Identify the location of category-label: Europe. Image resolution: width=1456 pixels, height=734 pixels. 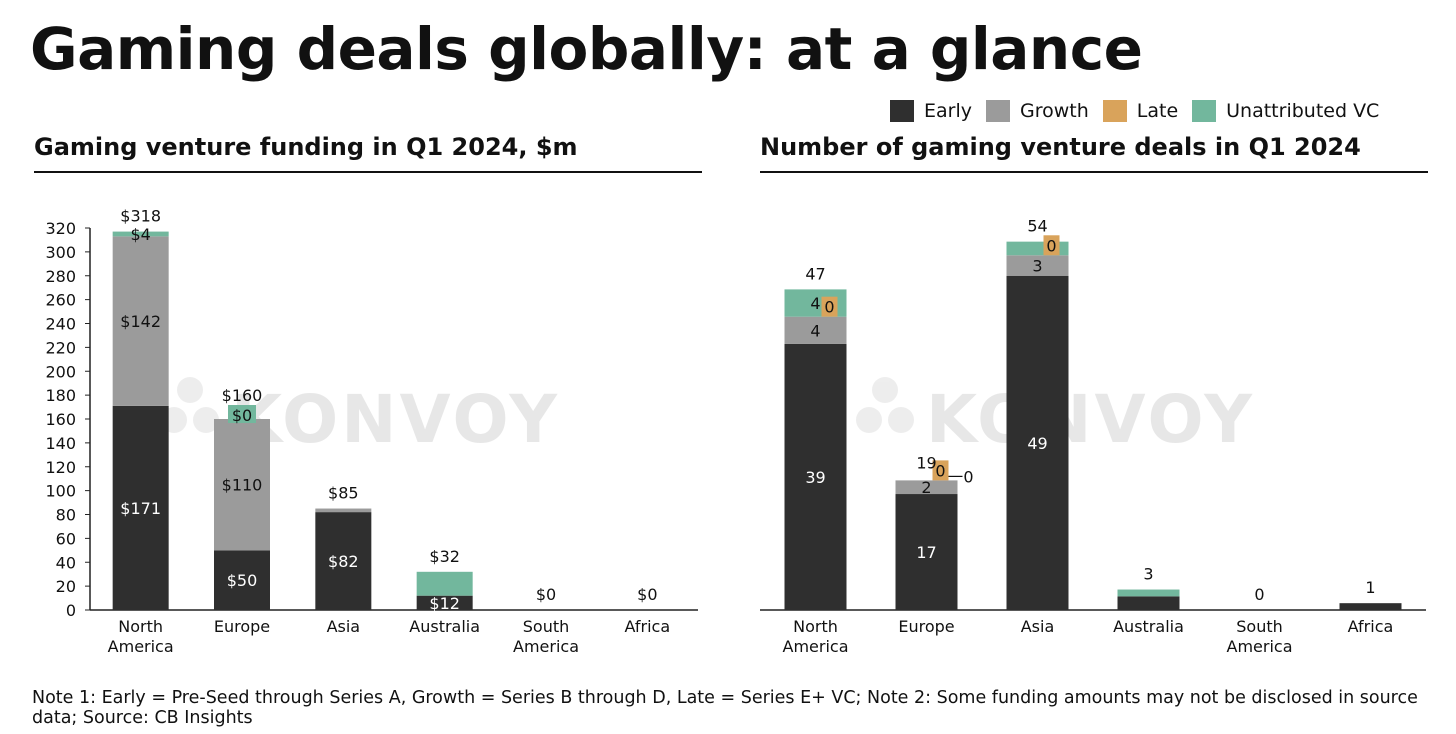
(926, 626).